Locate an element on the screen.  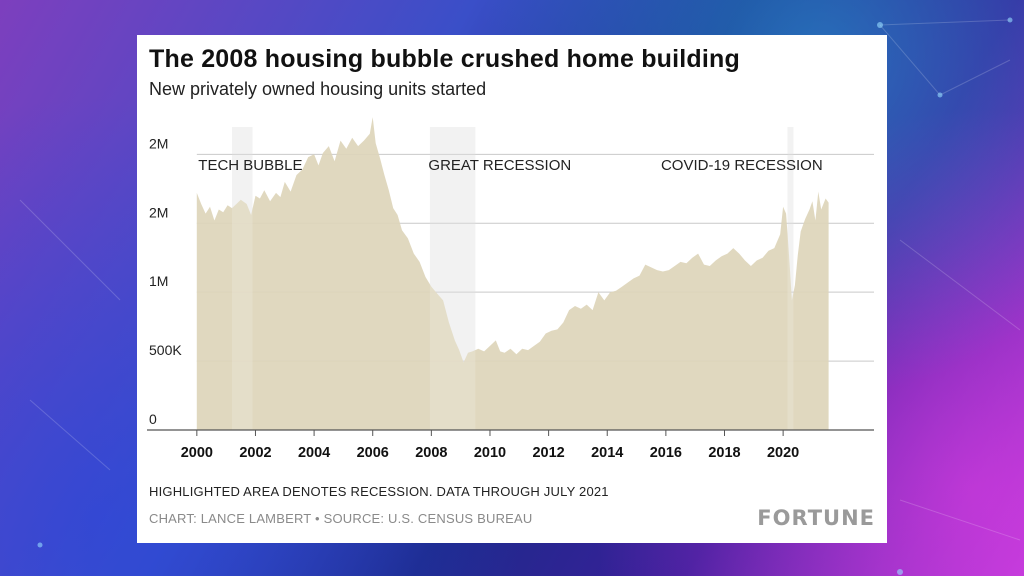
x-tick-label-8: 2016 is located at coordinates (666, 453).